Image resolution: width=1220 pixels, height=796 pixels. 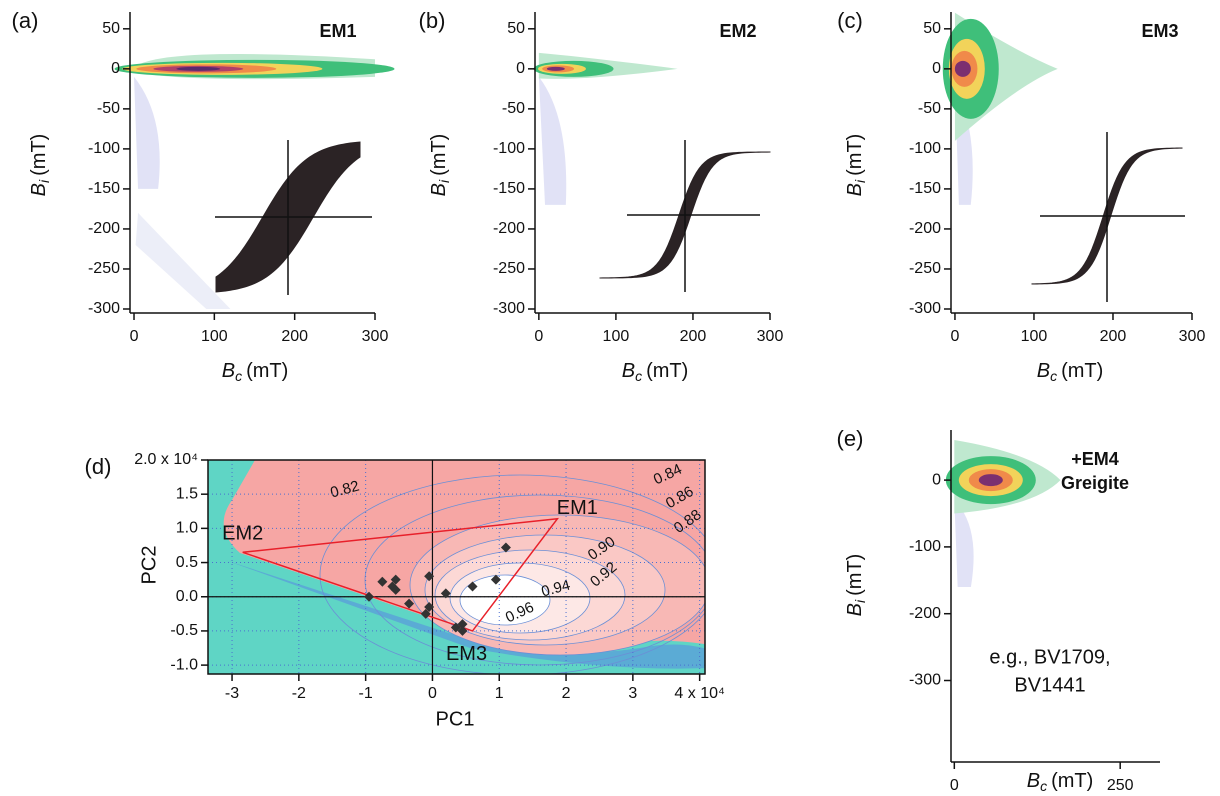 I want to click on x-tick-label: -3, so click(x=232, y=693).